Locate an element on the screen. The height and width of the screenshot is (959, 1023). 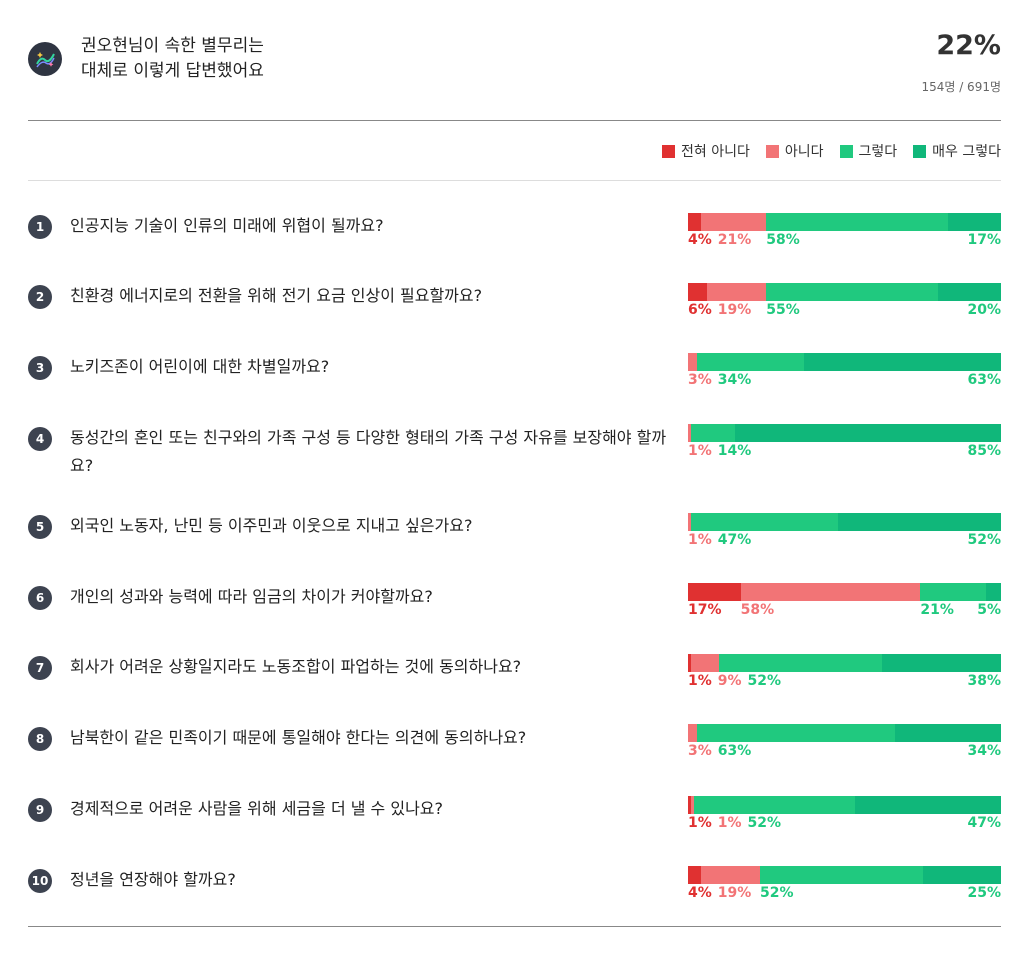
value-label: 20% is located at coordinates (984, 310).